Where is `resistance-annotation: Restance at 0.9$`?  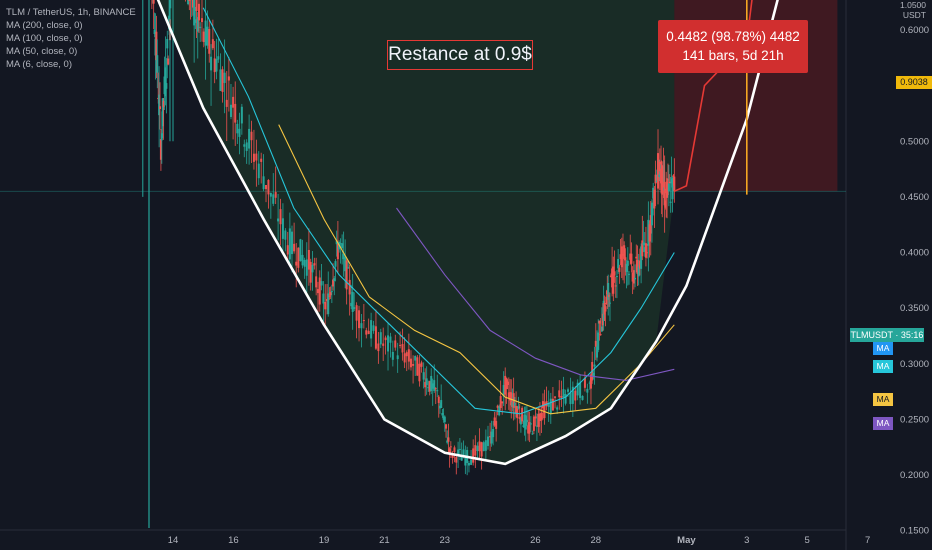 resistance-annotation: Restance at 0.9$ is located at coordinates (460, 55).